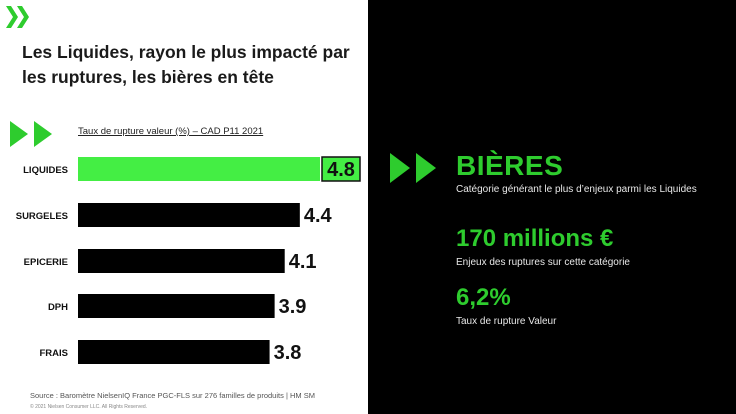 This screenshot has width=736, height=414. I want to click on value-label-box, so click(341, 169).